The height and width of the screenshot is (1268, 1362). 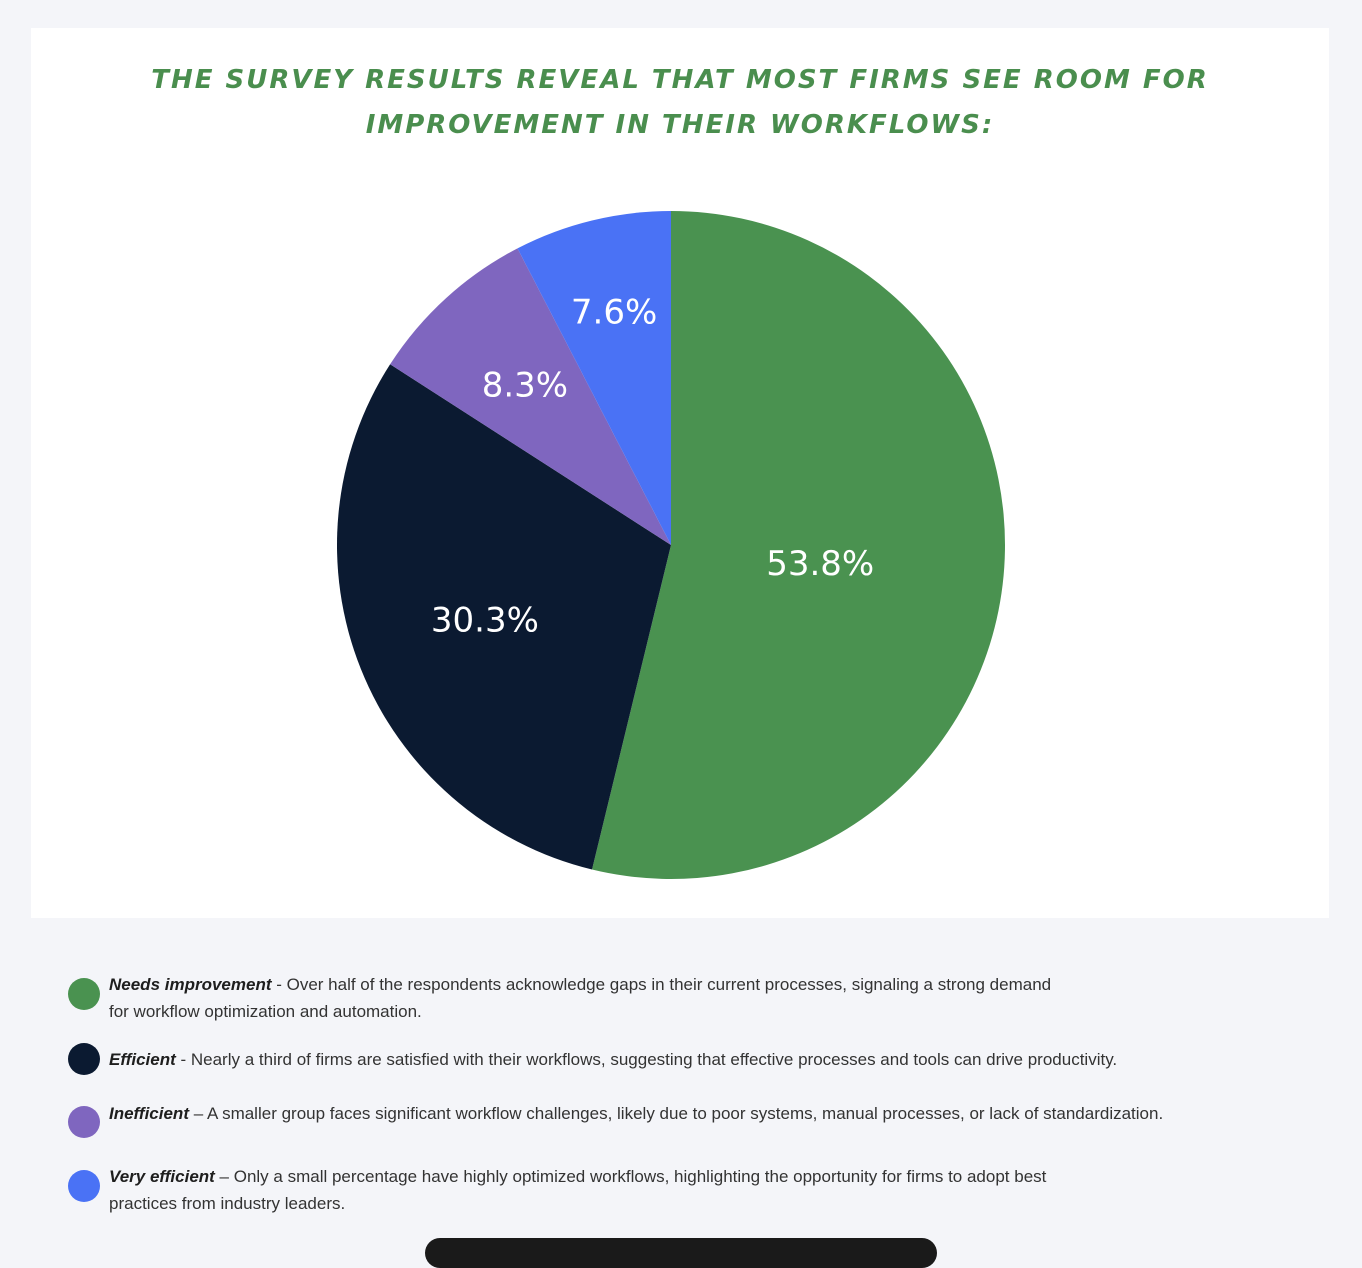 What do you see at coordinates (227, 1203) in the screenshot?
I see `legend-desc-line-2: practices from industry leaders.` at bounding box center [227, 1203].